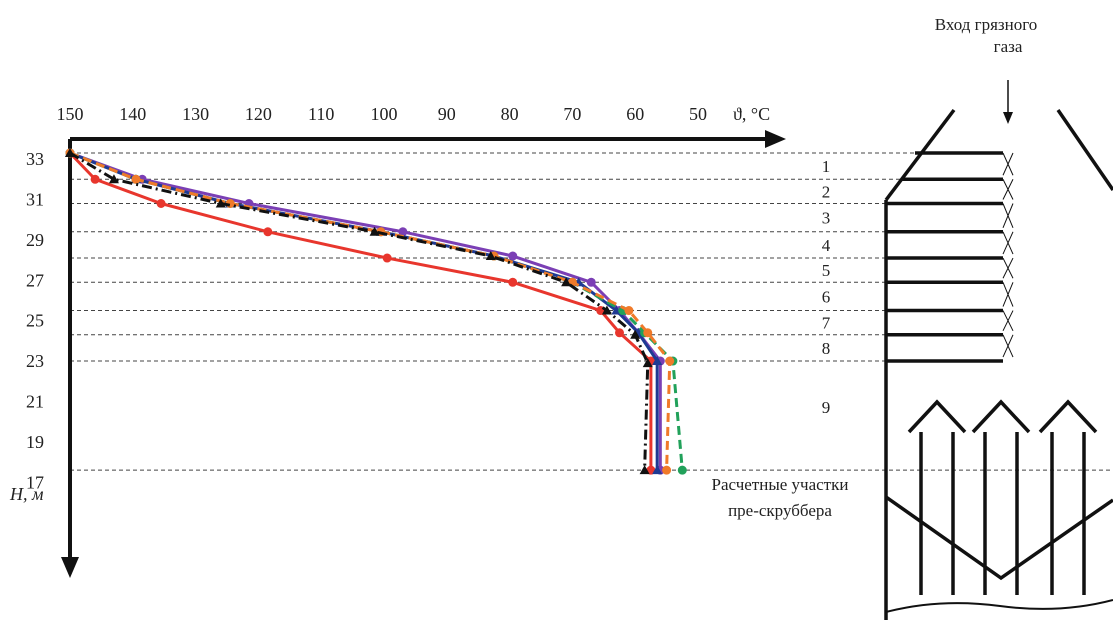  Describe the element at coordinates (826, 218) in the screenshot. I see `section-number-label: 3` at that location.